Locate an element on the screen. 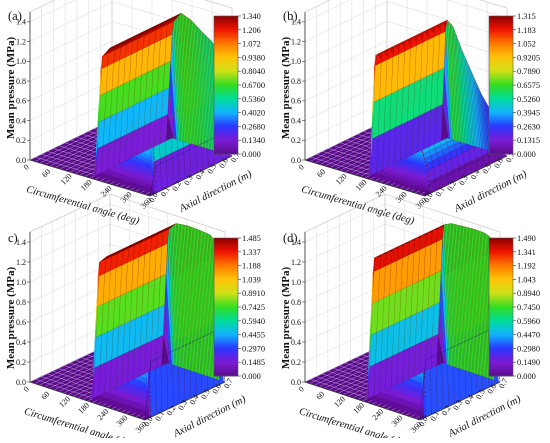 This screenshot has height=443, width=550. y-tick-label: 0.6 is located at coordinates (21, 101).